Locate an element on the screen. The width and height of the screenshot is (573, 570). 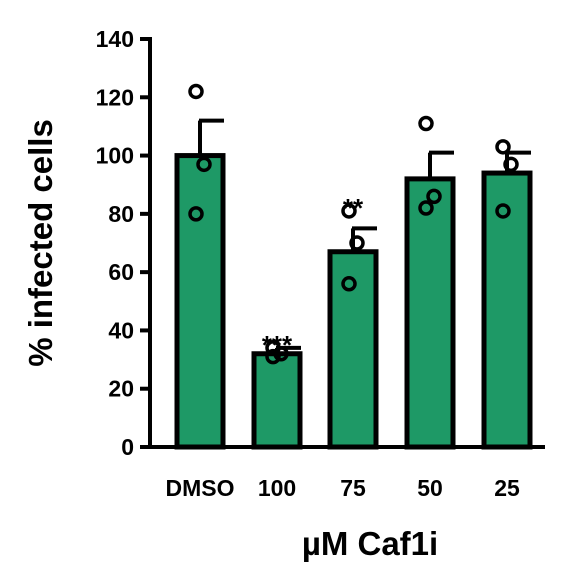
significance-labels: ***** is located at coordinates (313, 276).